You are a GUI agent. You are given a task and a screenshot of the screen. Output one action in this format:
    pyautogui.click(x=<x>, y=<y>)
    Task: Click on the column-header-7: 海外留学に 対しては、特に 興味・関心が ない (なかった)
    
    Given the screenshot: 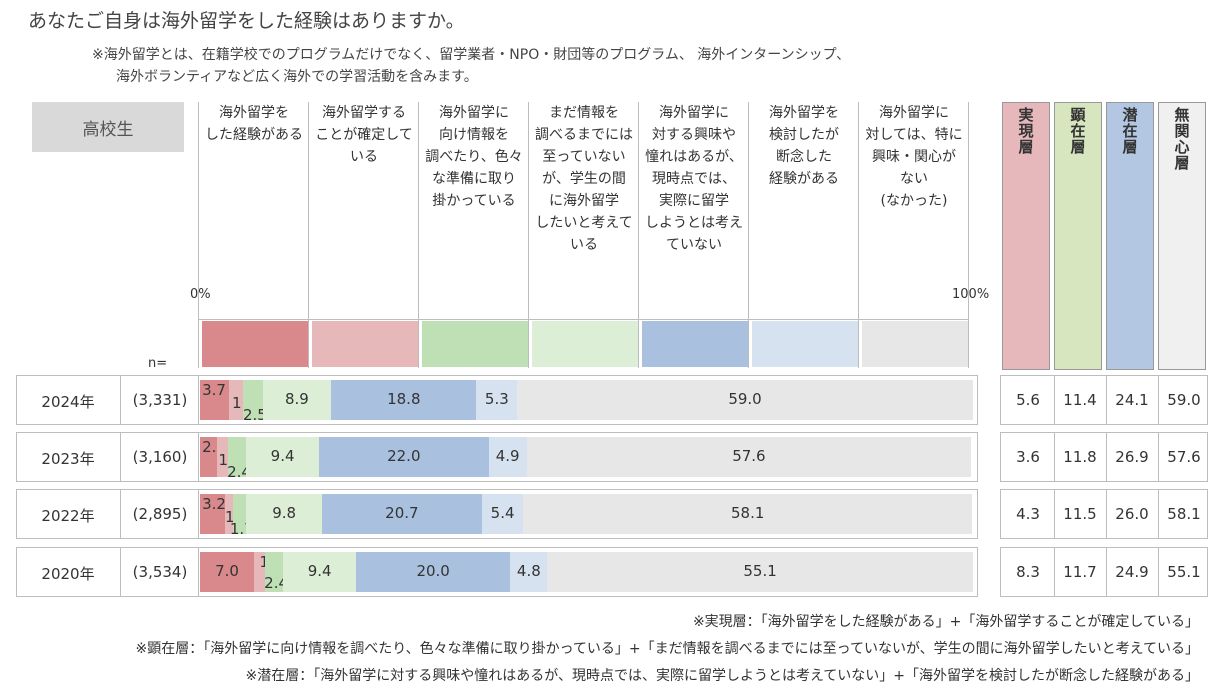 What is the action you would take?
    pyautogui.click(x=914, y=157)
    